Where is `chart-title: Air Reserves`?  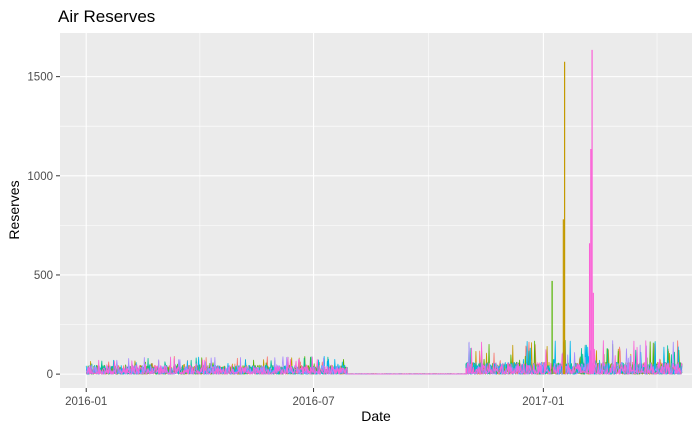 chart-title: Air Reserves is located at coordinates (106, 16).